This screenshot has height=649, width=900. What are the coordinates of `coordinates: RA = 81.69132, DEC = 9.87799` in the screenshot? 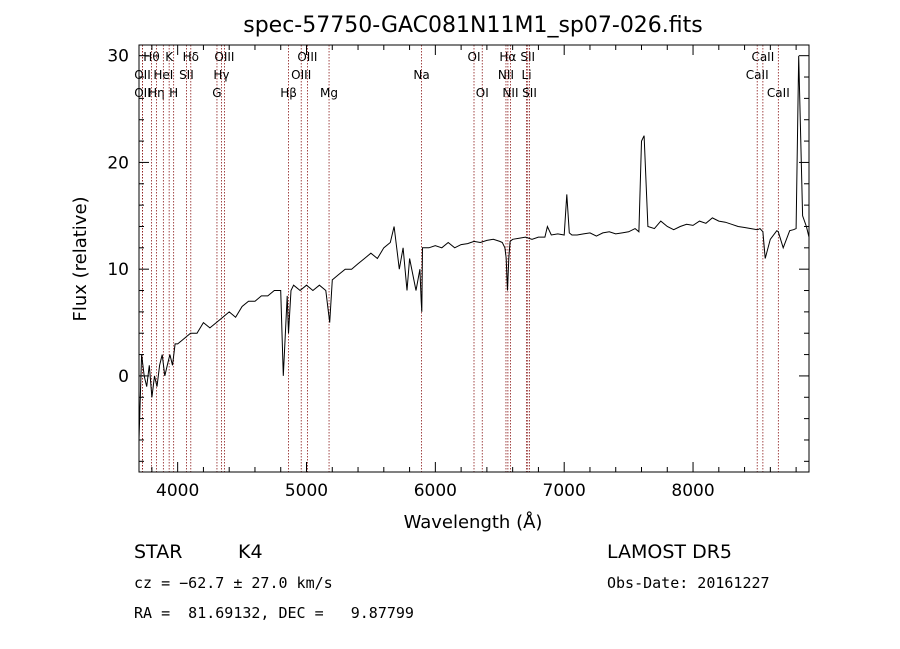 It's located at (274, 613).